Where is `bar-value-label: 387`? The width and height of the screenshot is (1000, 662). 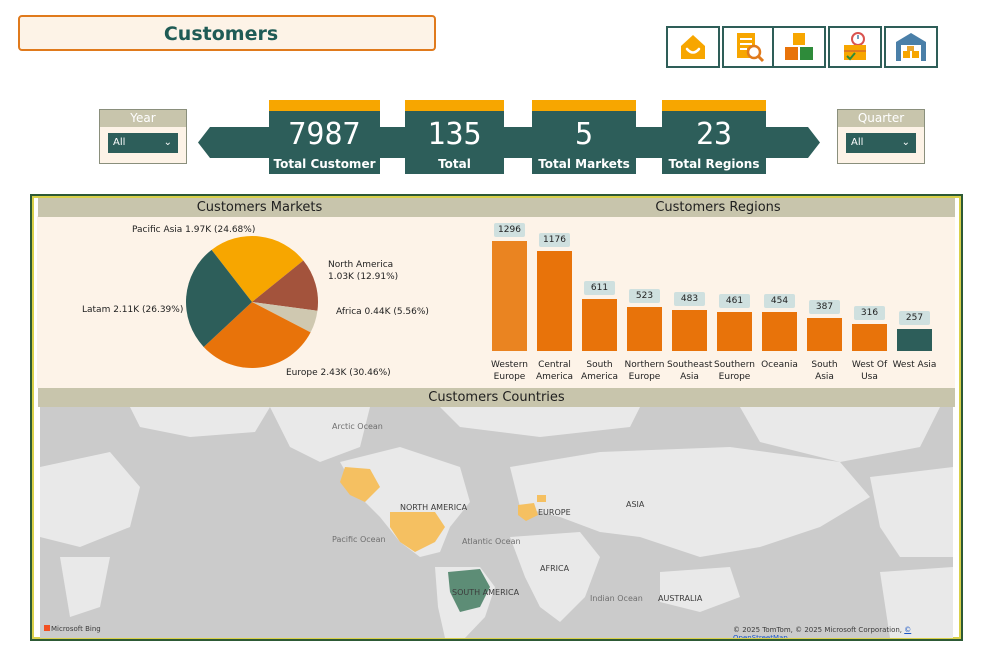 bar-value-label: 387 is located at coordinates (824, 307).